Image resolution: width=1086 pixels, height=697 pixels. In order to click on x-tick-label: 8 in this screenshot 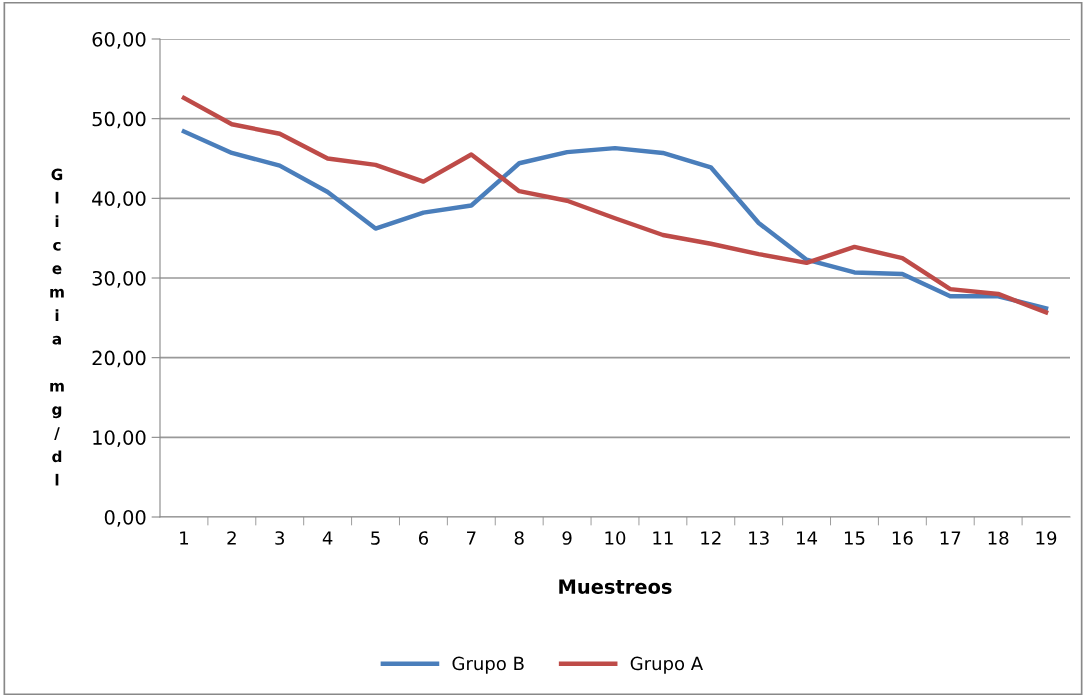, I will do `click(519, 538)`.